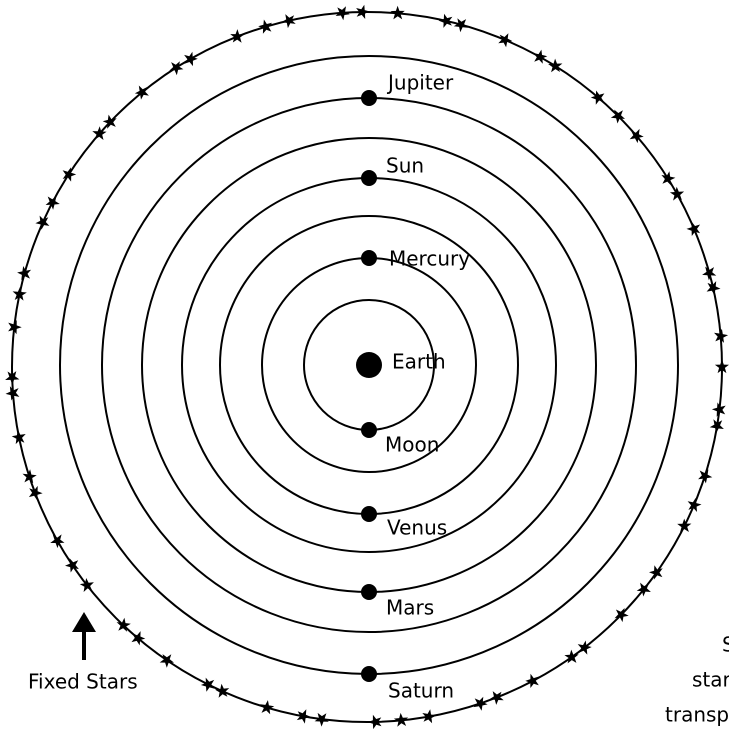  What do you see at coordinates (369, 178) in the screenshot?
I see `sun-dot` at bounding box center [369, 178].